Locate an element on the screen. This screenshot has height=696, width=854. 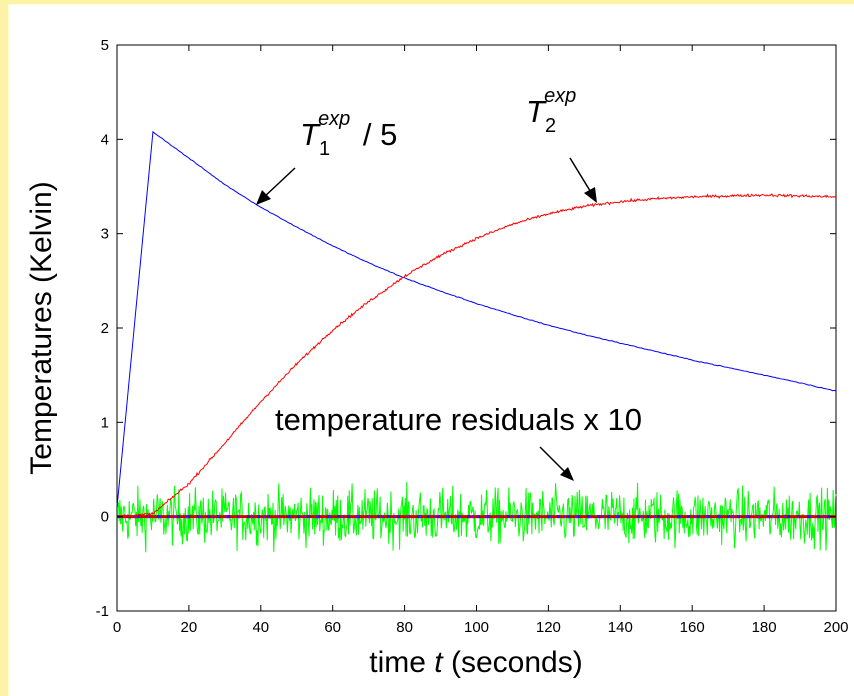
x-axis-label-var: t is located at coordinates (439, 662).